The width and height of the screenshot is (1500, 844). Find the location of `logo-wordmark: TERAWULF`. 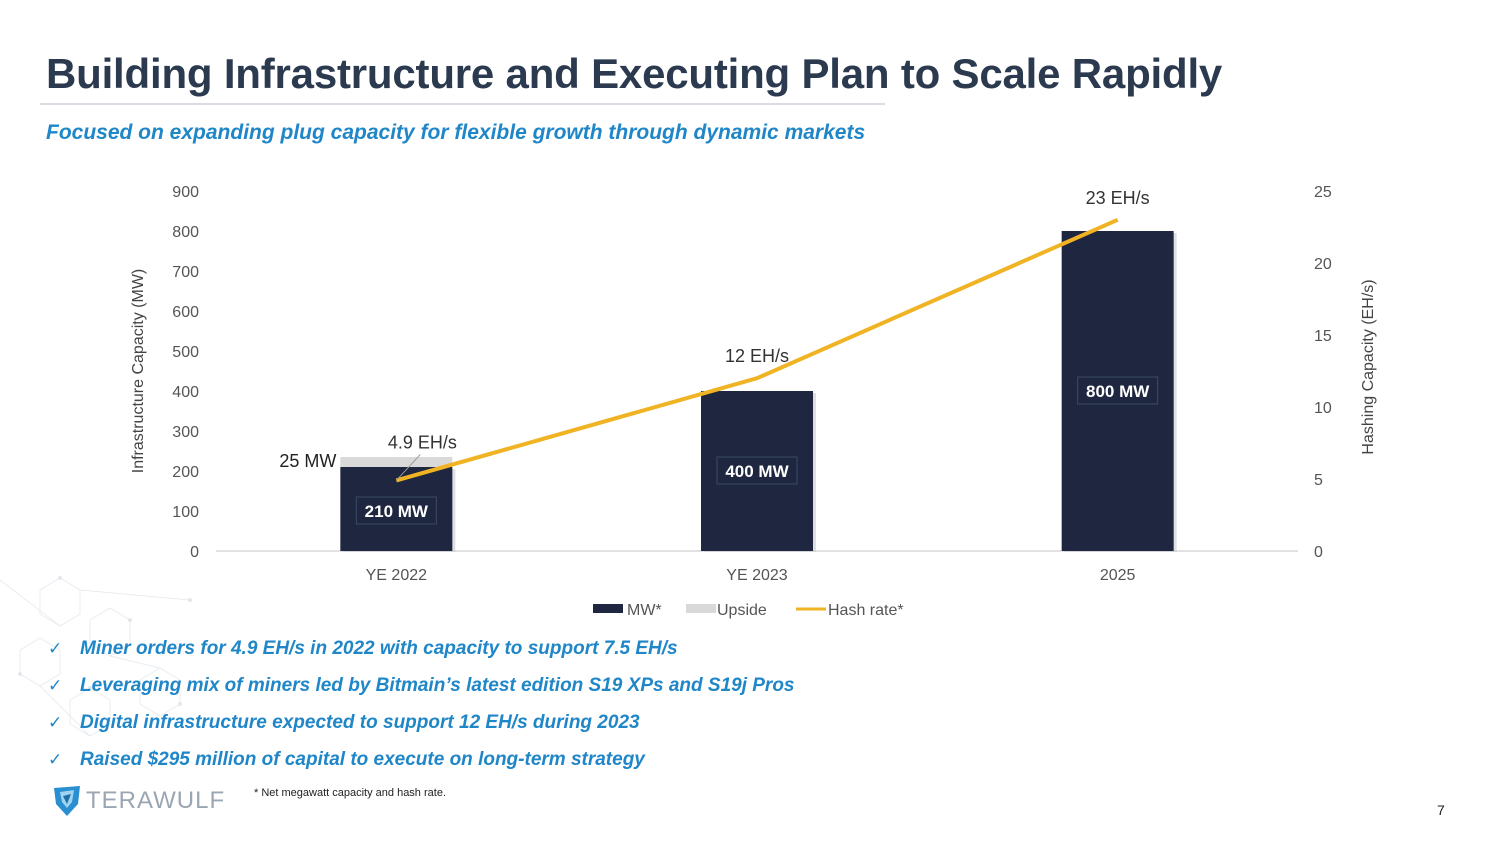

logo-wordmark: TERAWULF is located at coordinates (156, 800).